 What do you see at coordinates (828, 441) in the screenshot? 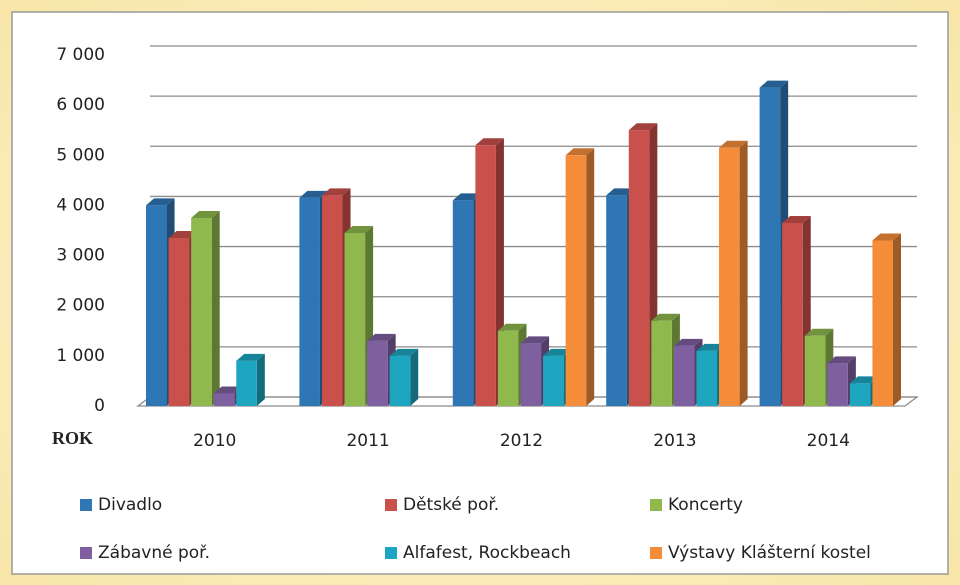
I see `x-tick-label: 2014` at bounding box center [828, 441].